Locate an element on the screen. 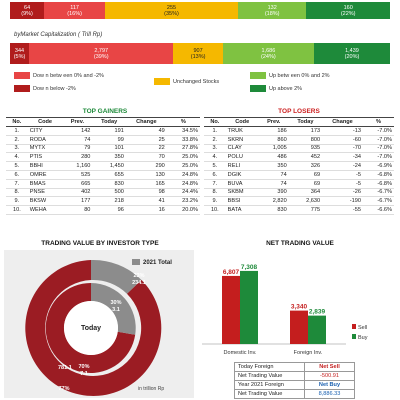 This screenshot has height=400, width=400. summary-label: Net Trading Value is located at coordinates (269, 376).